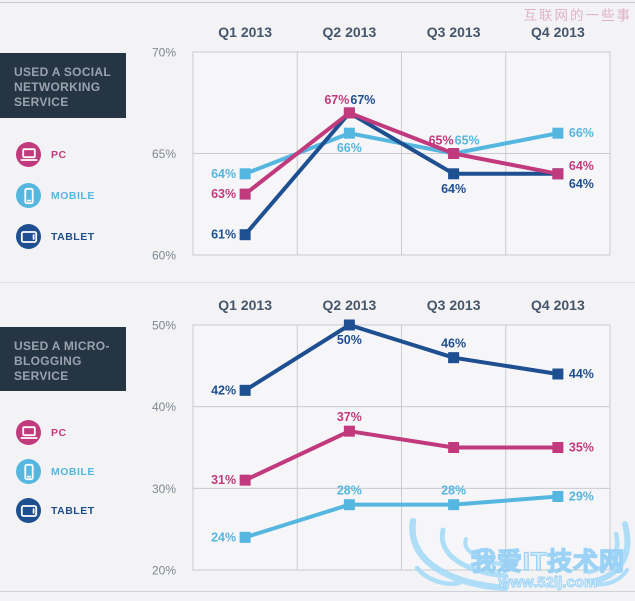 The image size is (635, 601). What do you see at coordinates (164, 154) in the screenshot?
I see `y-axis-tick: 65%` at bounding box center [164, 154].